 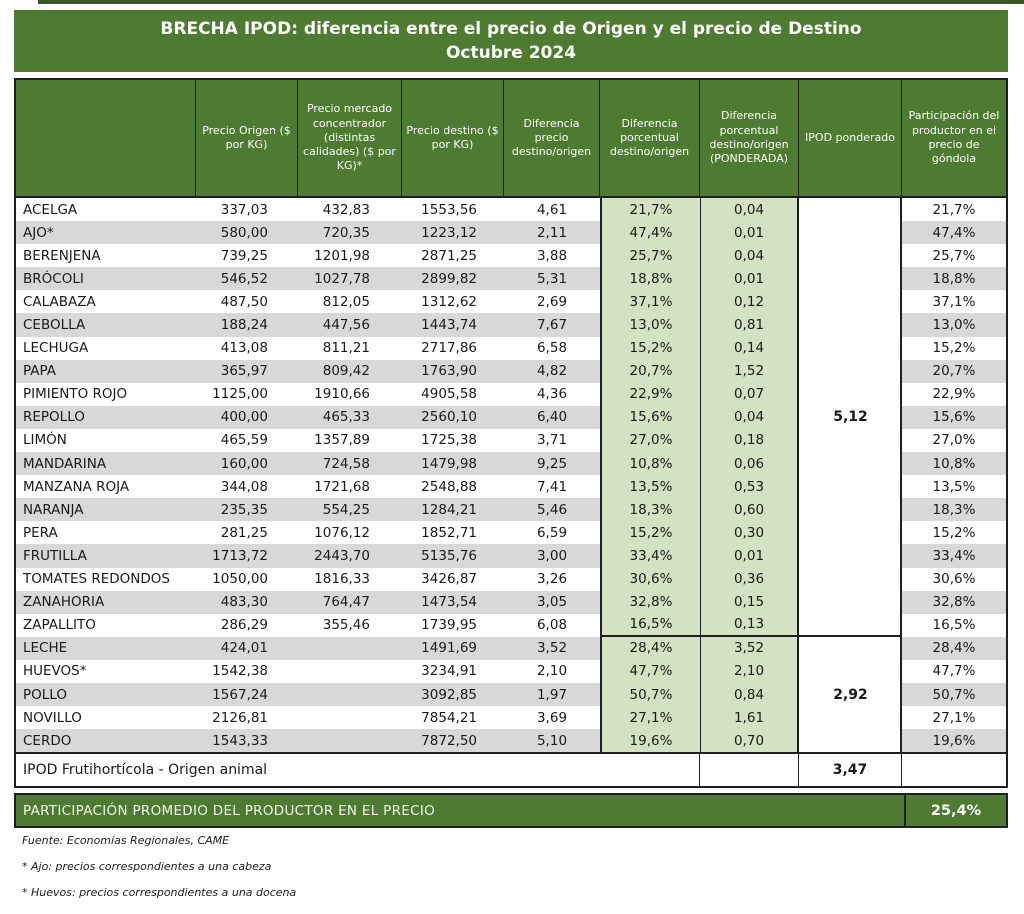 I want to click on product-name-cell: NARANJA, so click(x=106, y=510).